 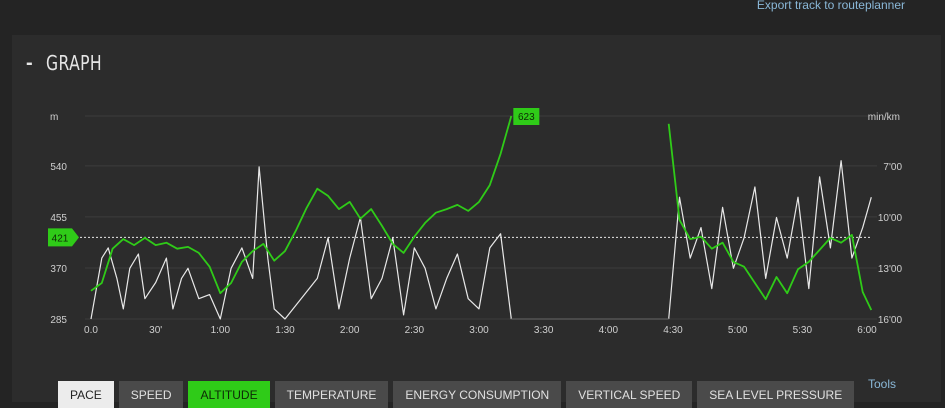 What do you see at coordinates (803, 330) in the screenshot?
I see `x-tick-label: 5:30` at bounding box center [803, 330].